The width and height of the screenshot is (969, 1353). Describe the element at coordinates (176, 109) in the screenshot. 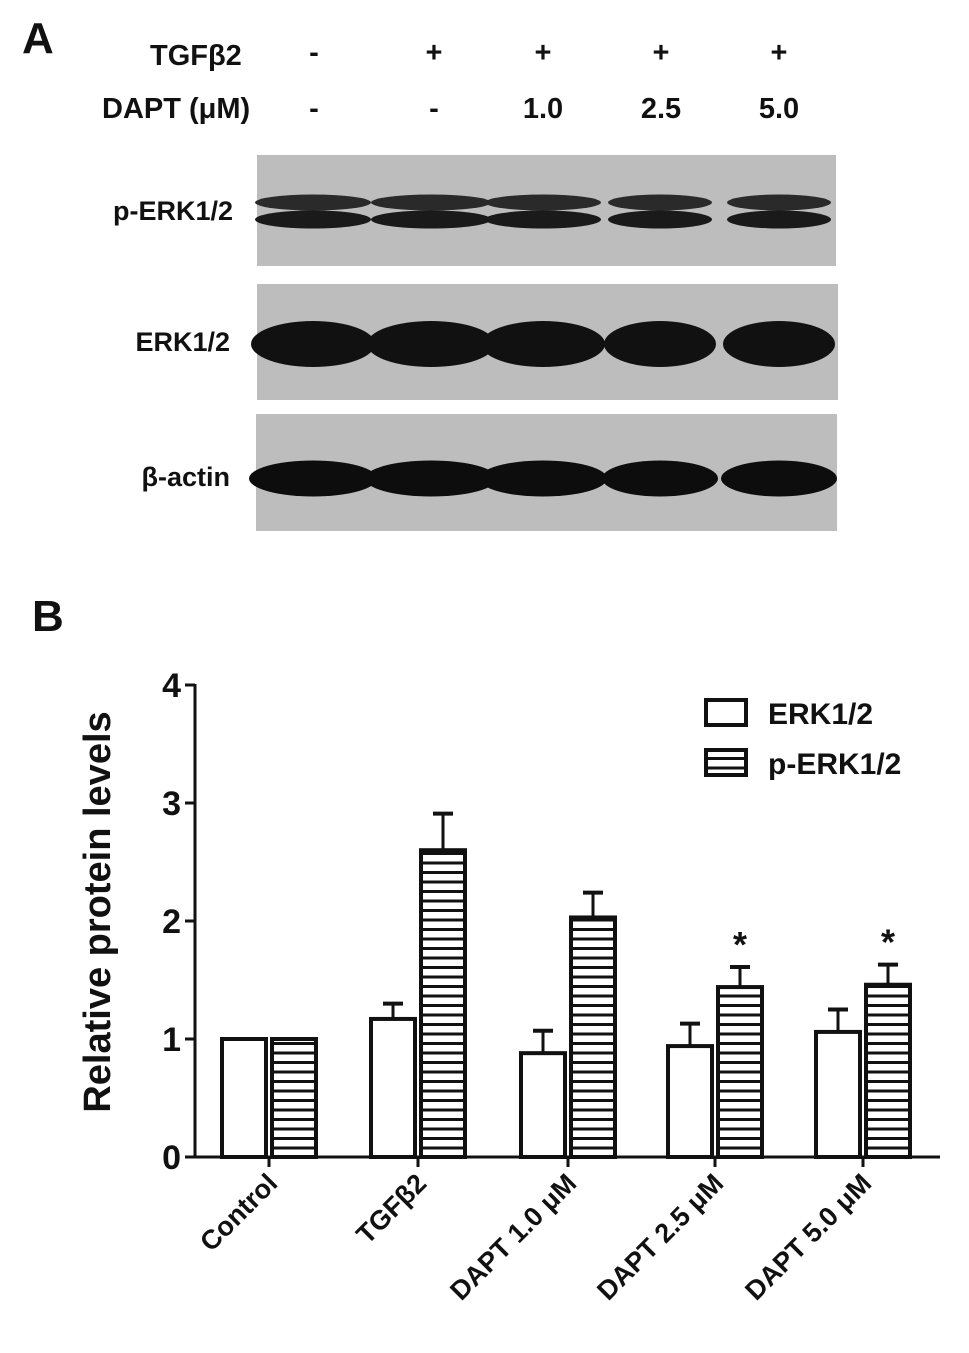

I see `dapt-row-label: DAPT (μM)` at that location.